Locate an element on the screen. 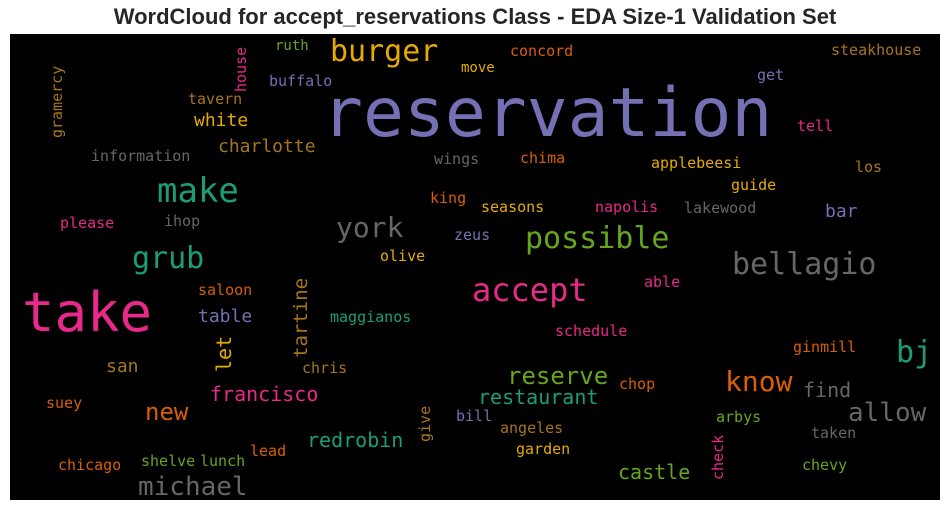 This screenshot has width=950, height=511. word-ginmill: ginmill is located at coordinates (825, 347).